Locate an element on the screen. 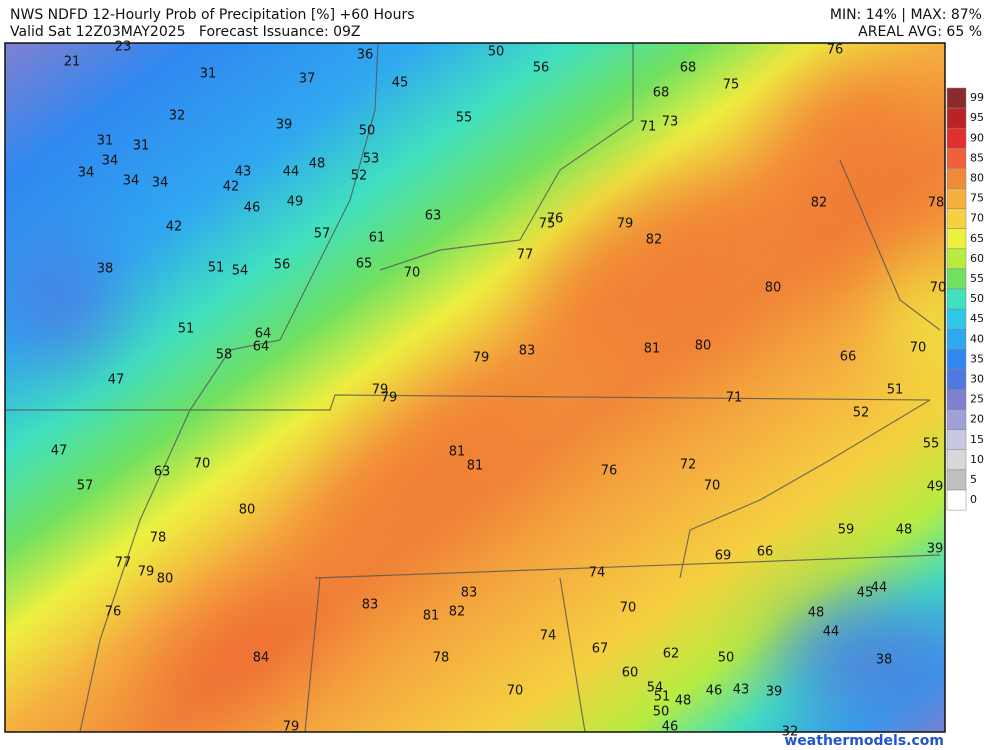  pop-label: 60 is located at coordinates (630, 673).